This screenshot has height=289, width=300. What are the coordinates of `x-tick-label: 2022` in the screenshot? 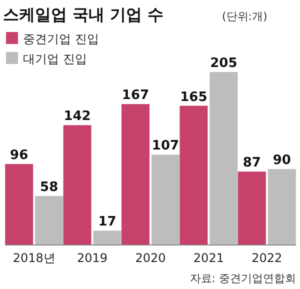 It's located at (267, 258).